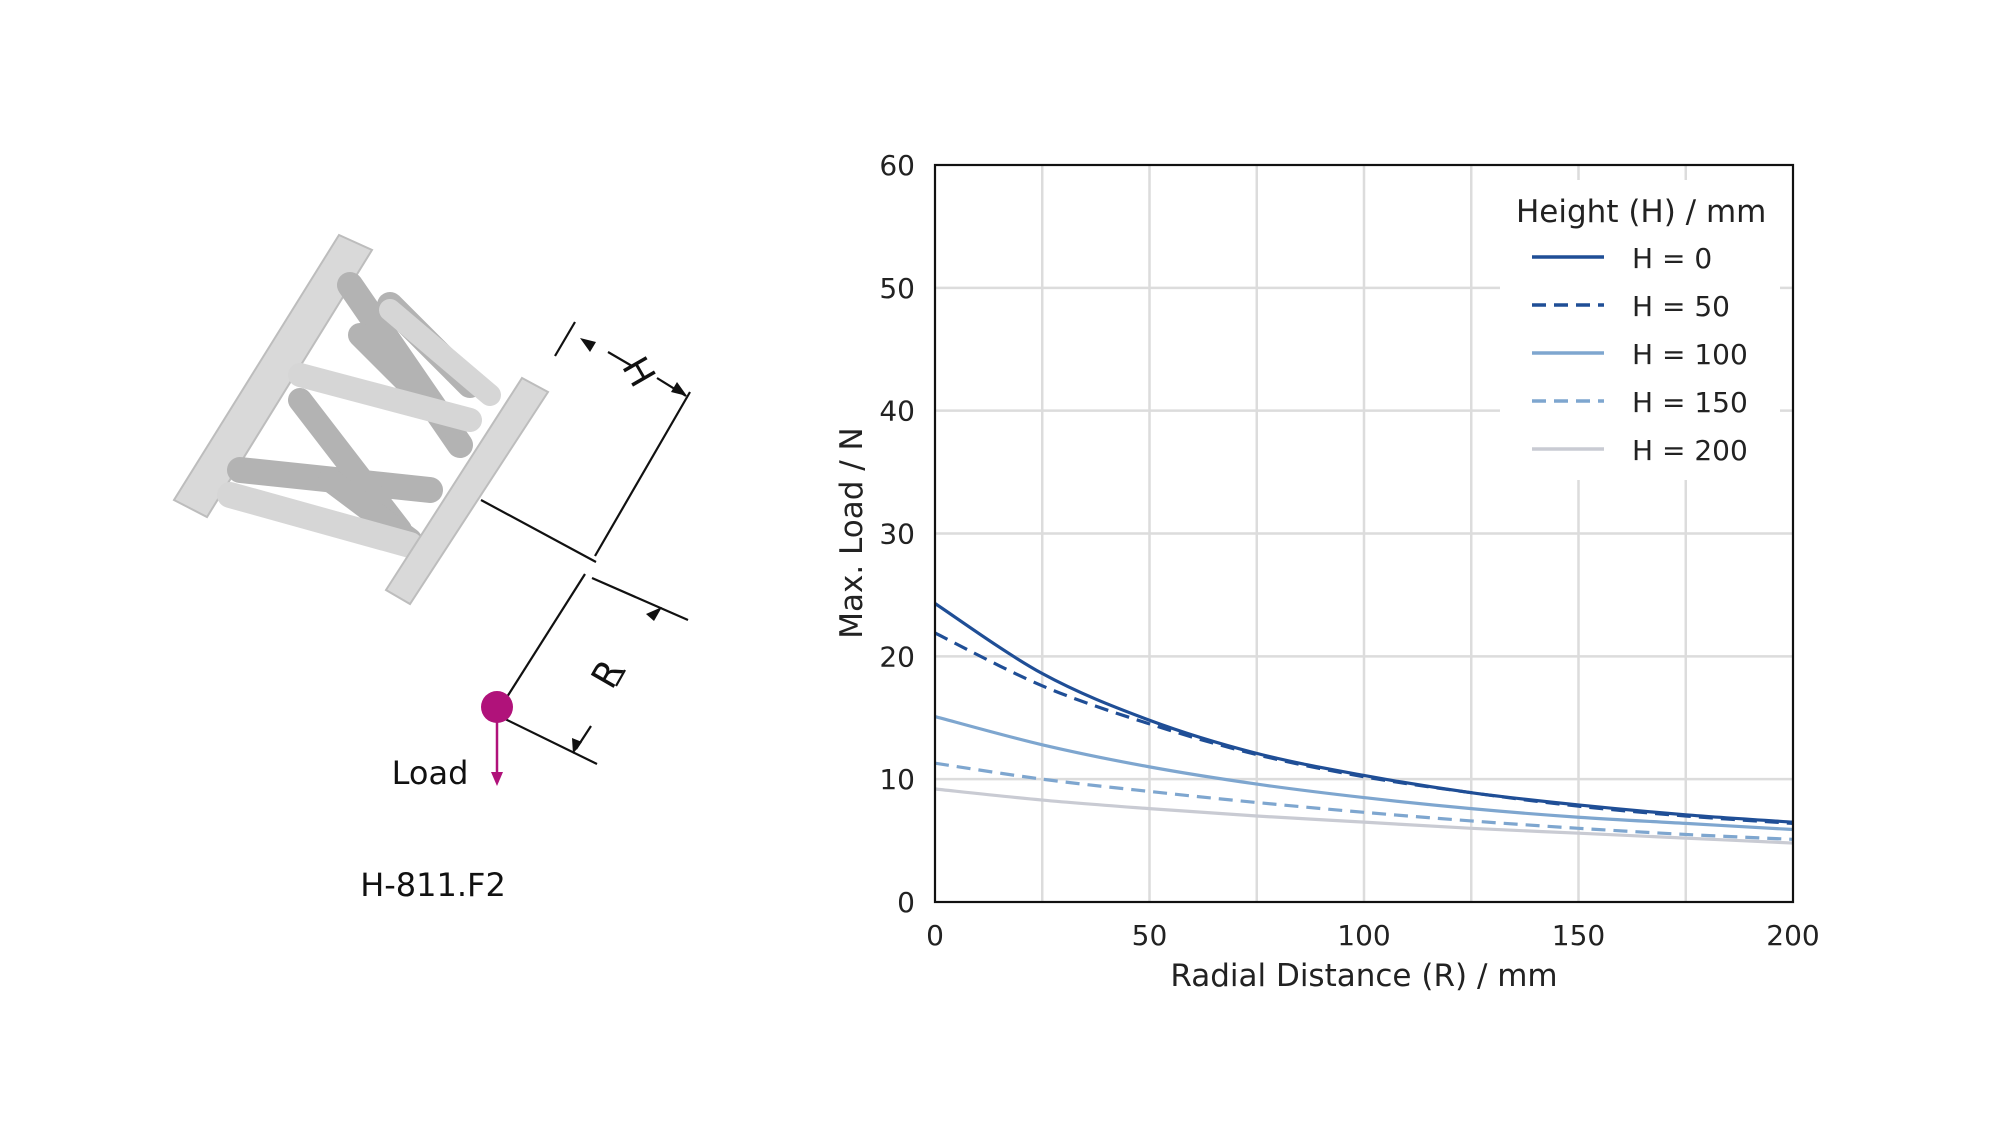 The height and width of the screenshot is (1142, 2000). Describe the element at coordinates (1363, 935) in the screenshot. I see `x-tick-label: 100` at that location.